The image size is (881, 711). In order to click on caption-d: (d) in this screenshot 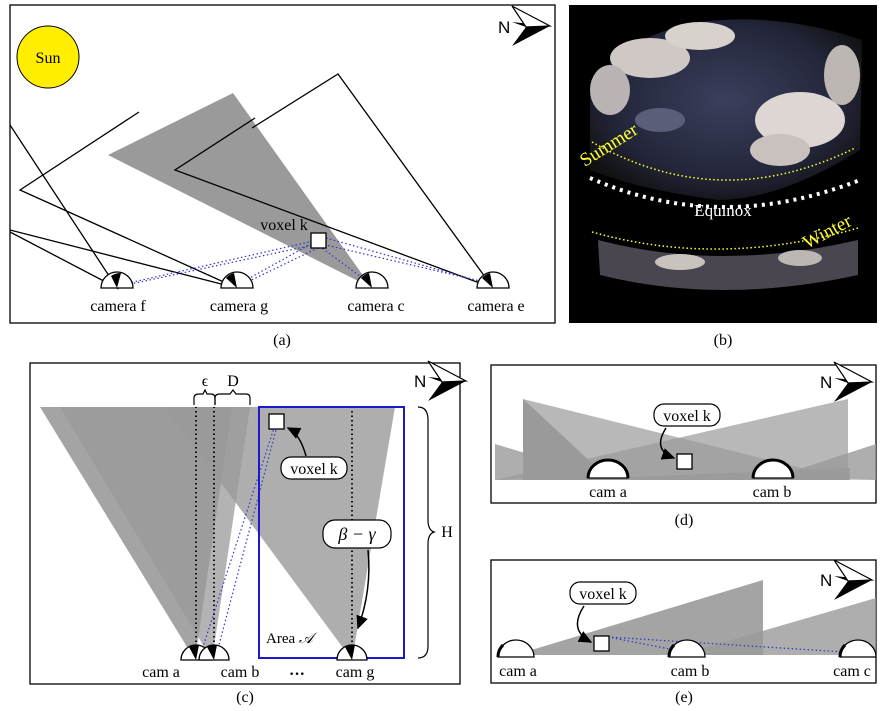, I will do `click(684, 520)`.